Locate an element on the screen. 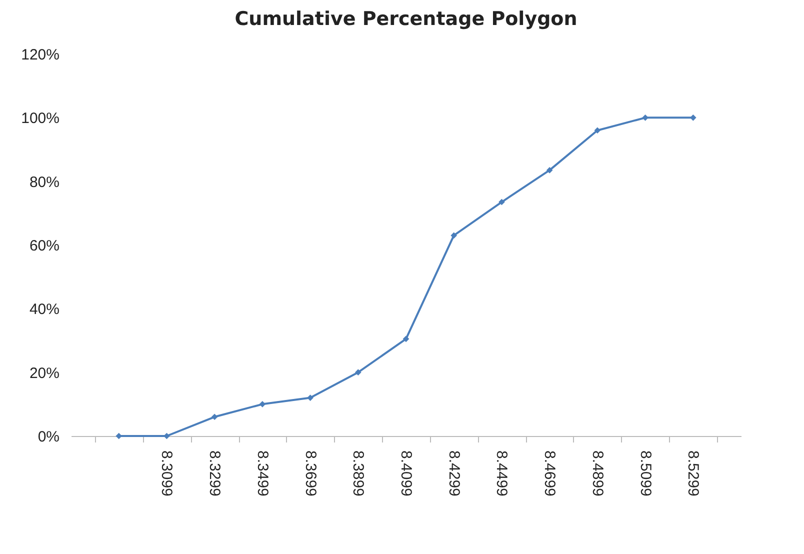  y-tick-label: 120% is located at coordinates (40, 55).